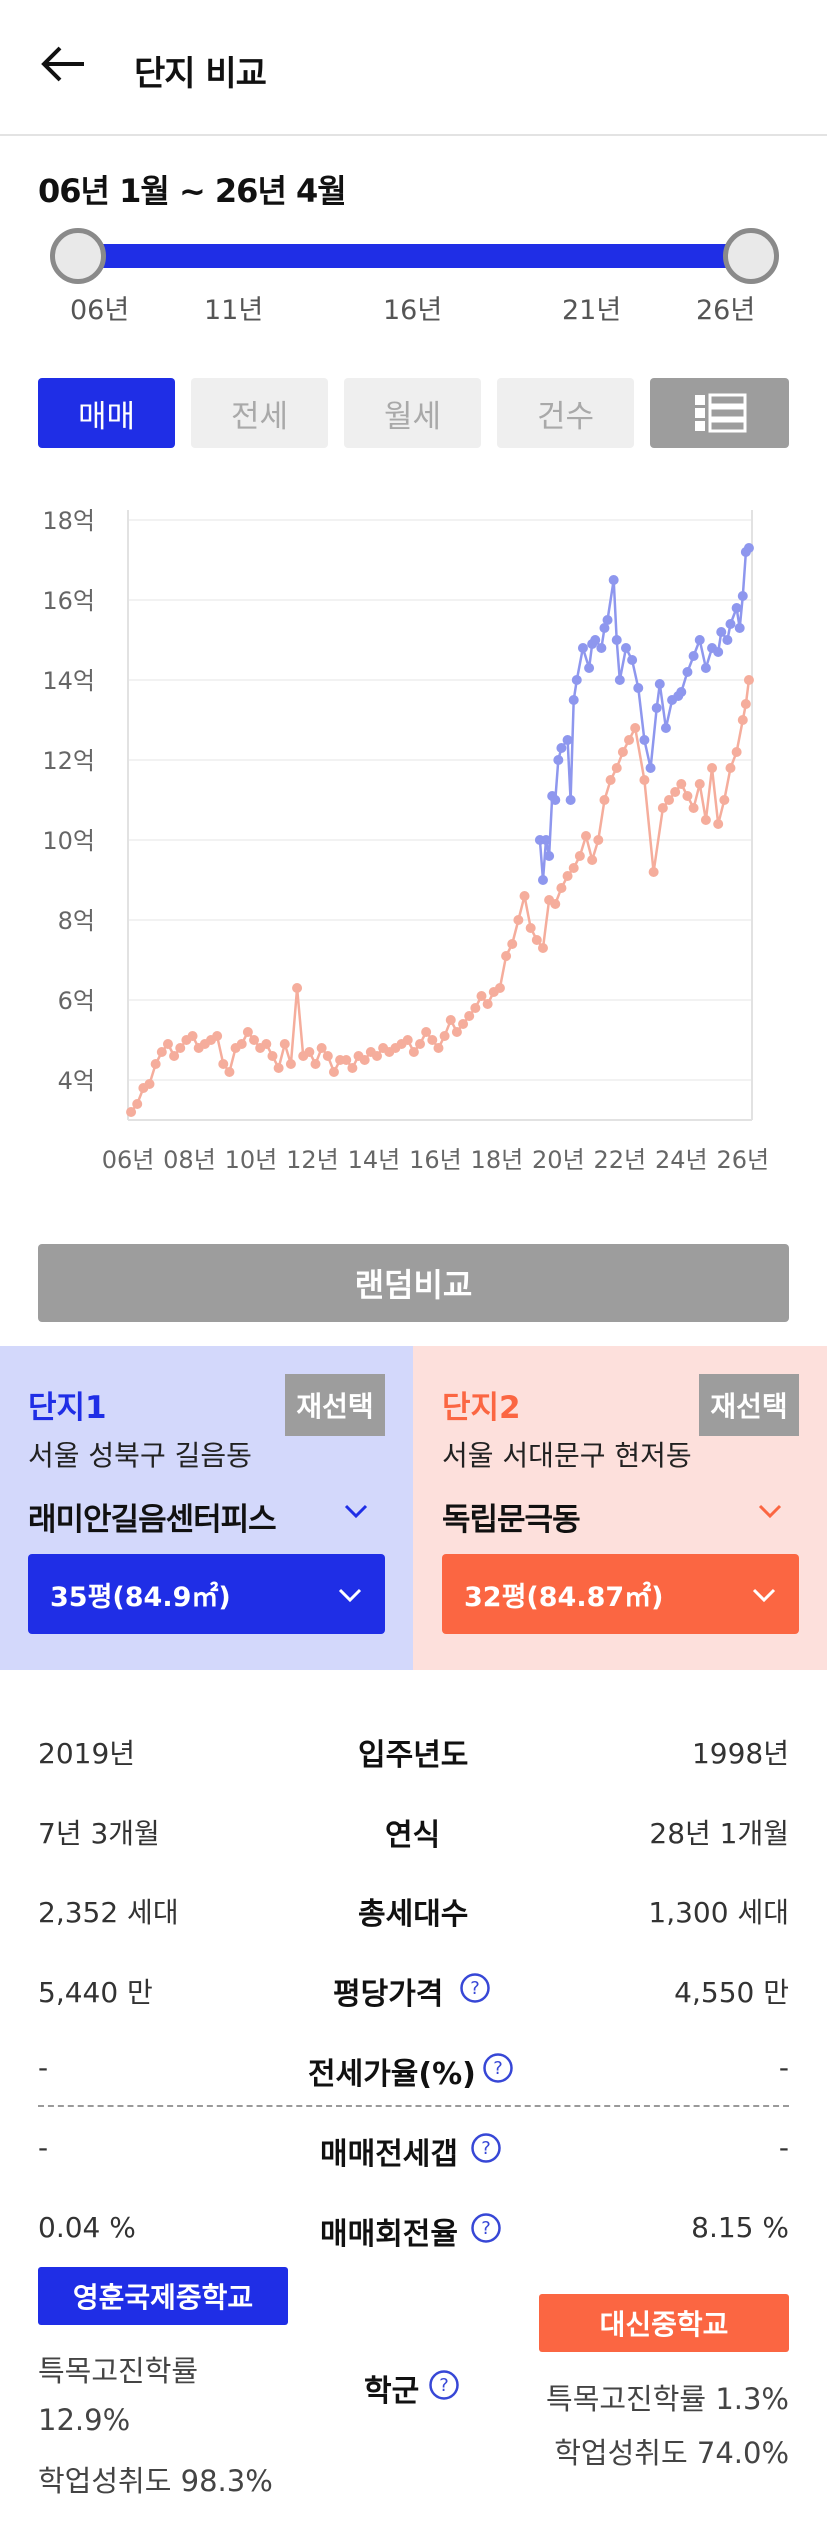  Describe the element at coordinates (128, 1160) in the screenshot. I see `x-tick-label: 06년` at that location.